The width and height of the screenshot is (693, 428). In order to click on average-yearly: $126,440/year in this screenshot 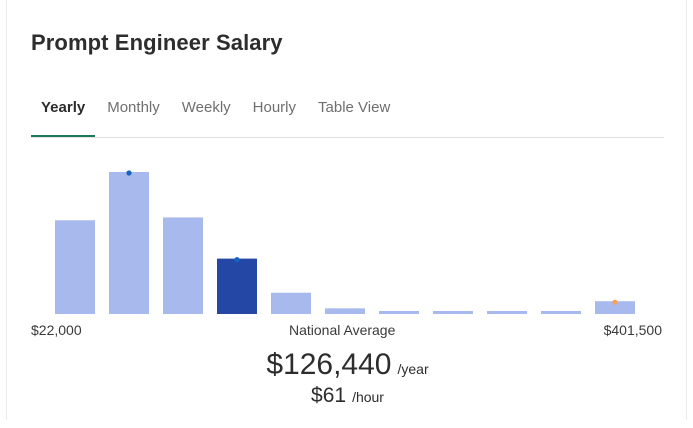, I will do `click(347, 365)`.